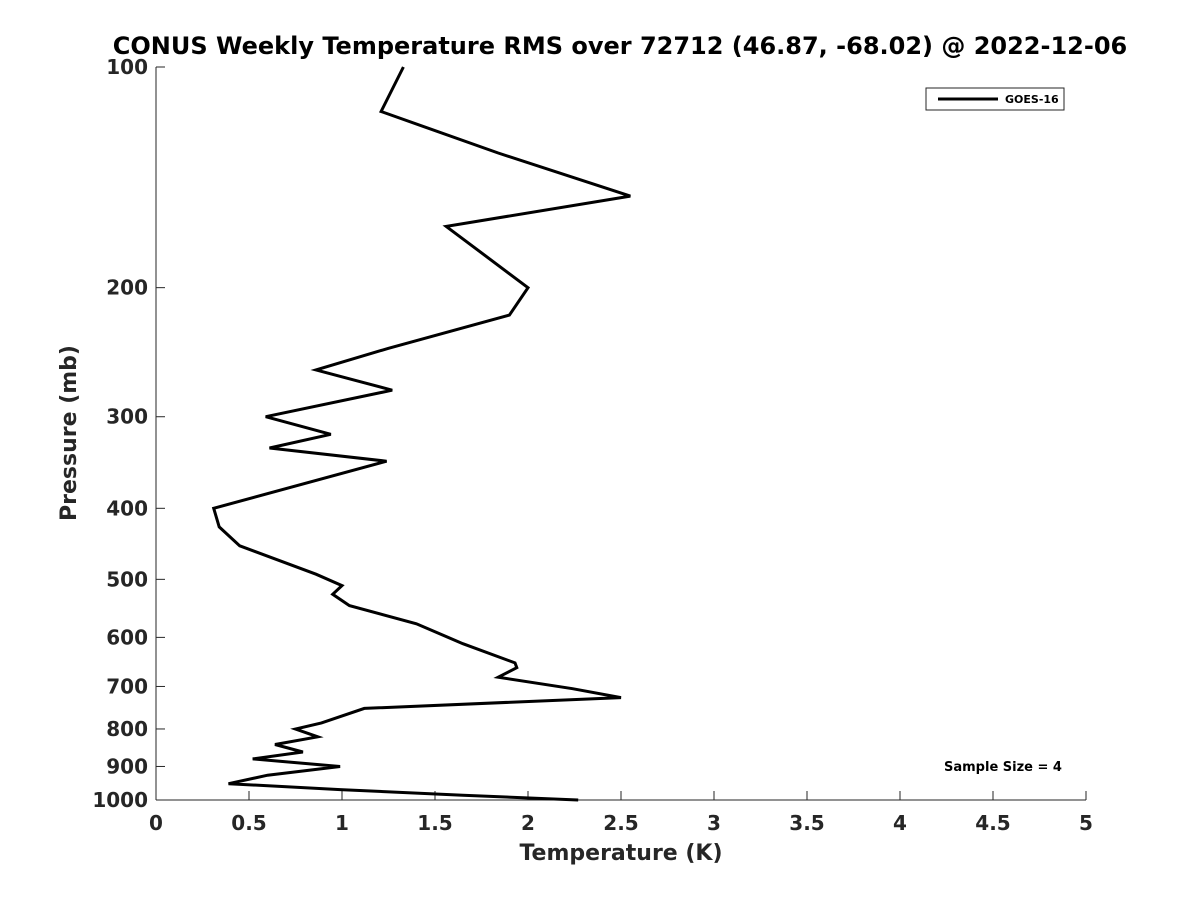  Describe the element at coordinates (127, 288) in the screenshot. I see `y-tick-label: 200` at that location.